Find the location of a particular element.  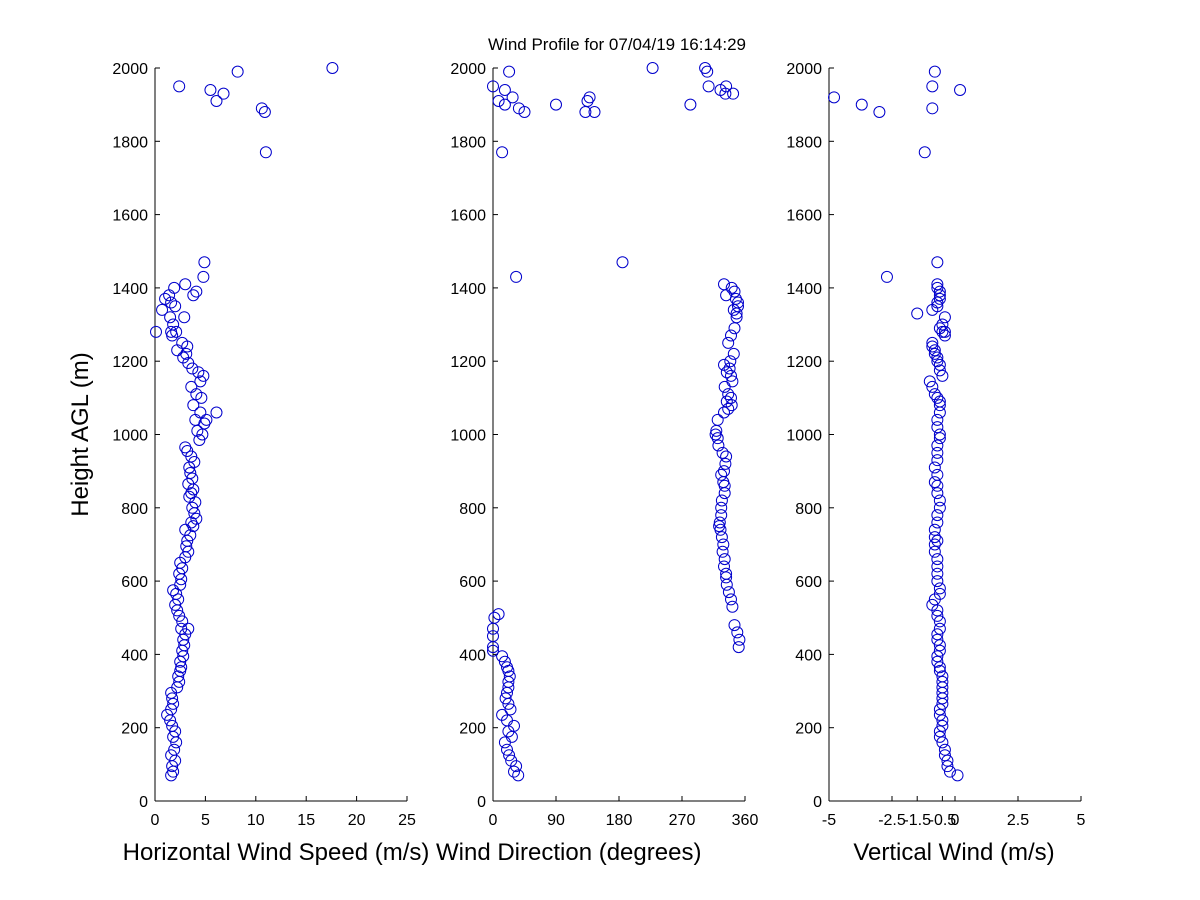

x-tick-label: 10 is located at coordinates (256, 820).